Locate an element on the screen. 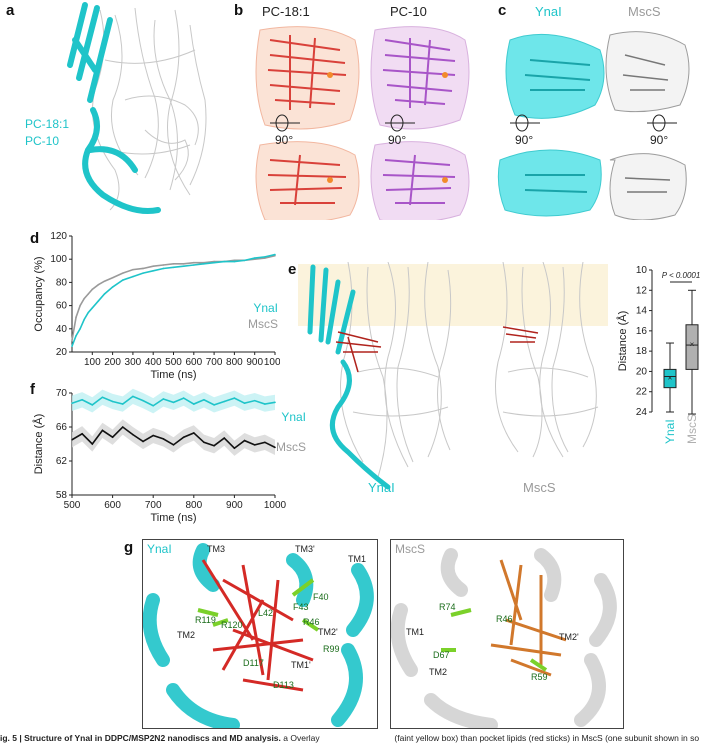 Image resolution: width=722 pixels, height=749 pixels. g-ynai-res-12: D117 is located at coordinates (253, 663).